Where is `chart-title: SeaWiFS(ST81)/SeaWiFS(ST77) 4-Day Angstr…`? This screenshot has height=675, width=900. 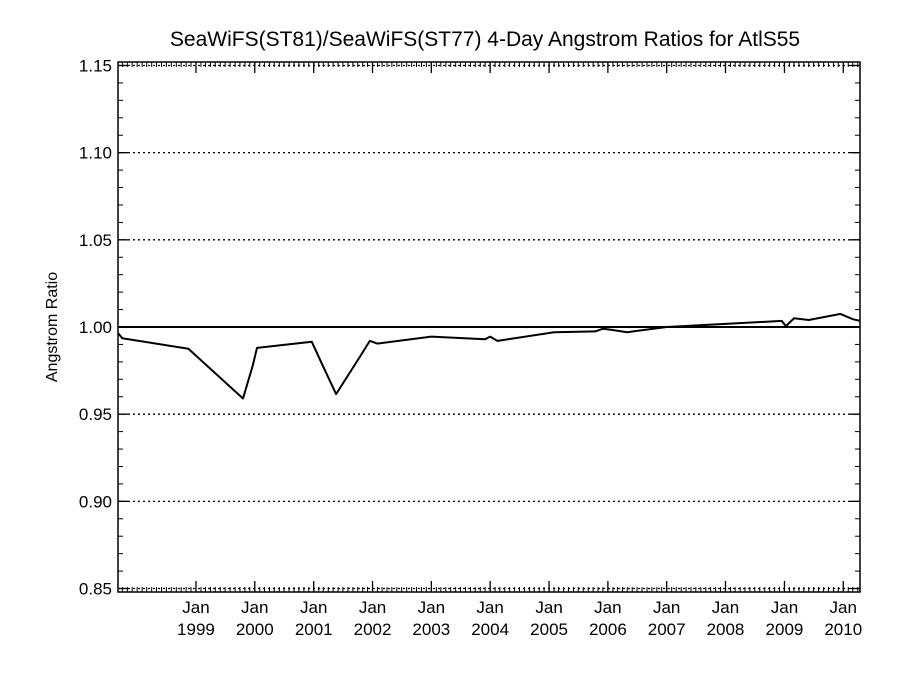
chart-title: SeaWiFS(ST81)/SeaWiFS(ST77) 4-Day Angstr… is located at coordinates (485, 39).